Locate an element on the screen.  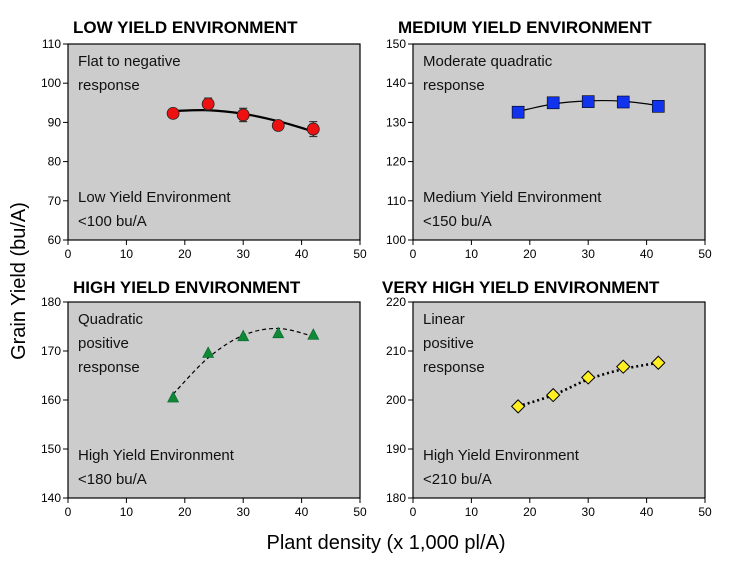
response-note: Linear is located at coordinates (444, 319).